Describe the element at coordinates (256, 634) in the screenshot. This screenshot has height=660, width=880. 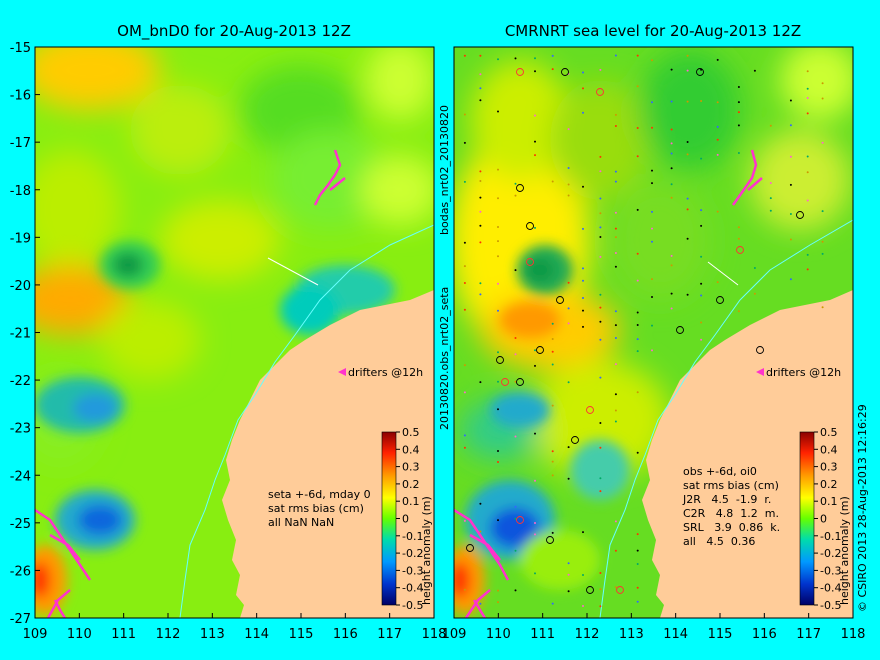
I see `x-tick-label: 114` at that location.